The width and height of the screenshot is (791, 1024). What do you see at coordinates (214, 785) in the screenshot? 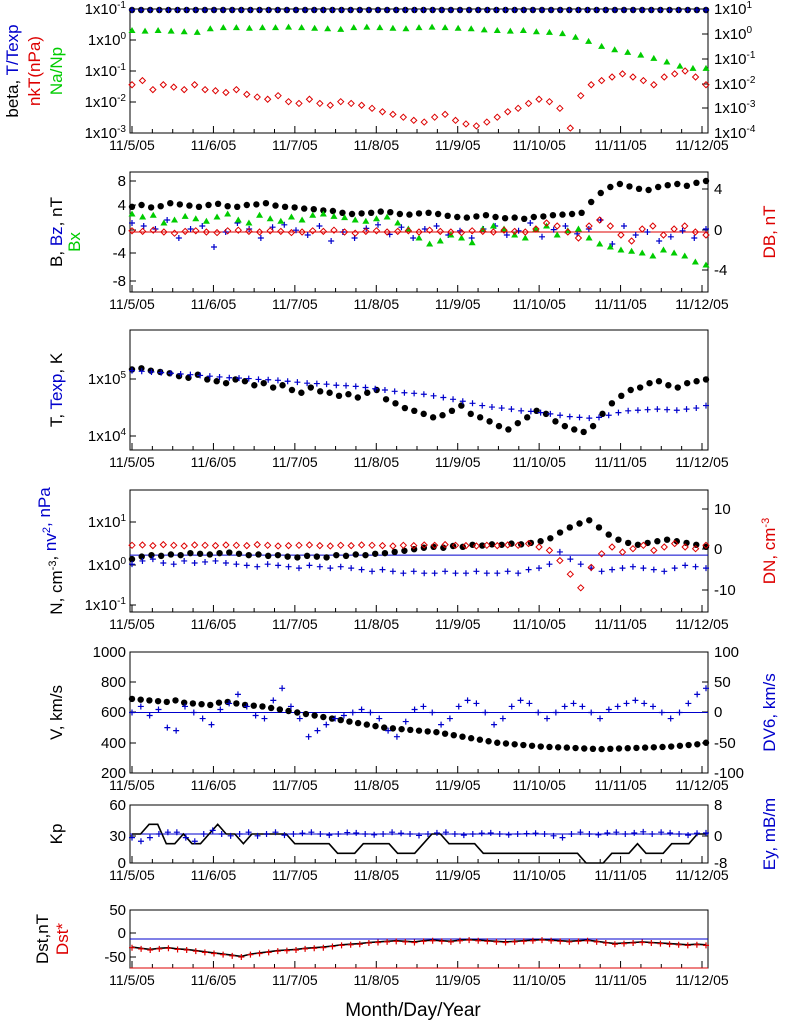
I see `x-tick-label: 11/6/05` at bounding box center [214, 785].